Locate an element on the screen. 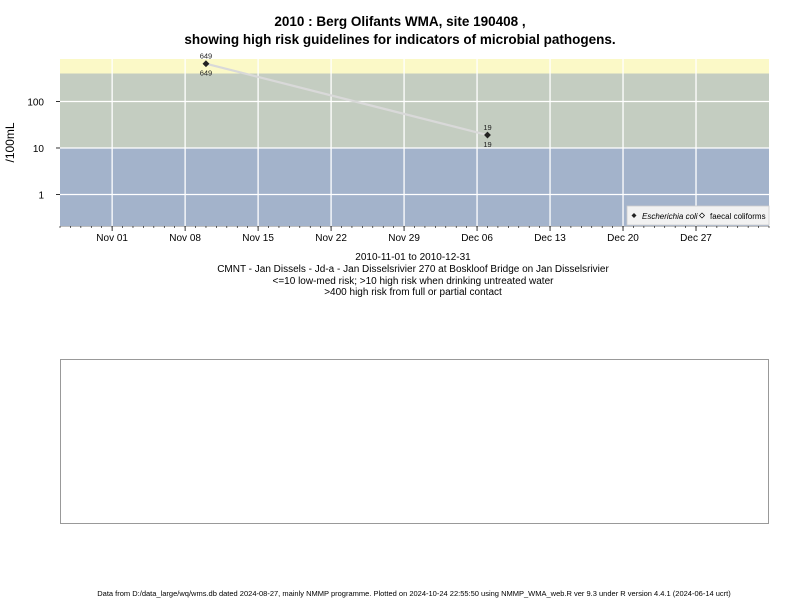 The width and height of the screenshot is (800, 600). data-label-ecoli: 649 is located at coordinates (206, 56).